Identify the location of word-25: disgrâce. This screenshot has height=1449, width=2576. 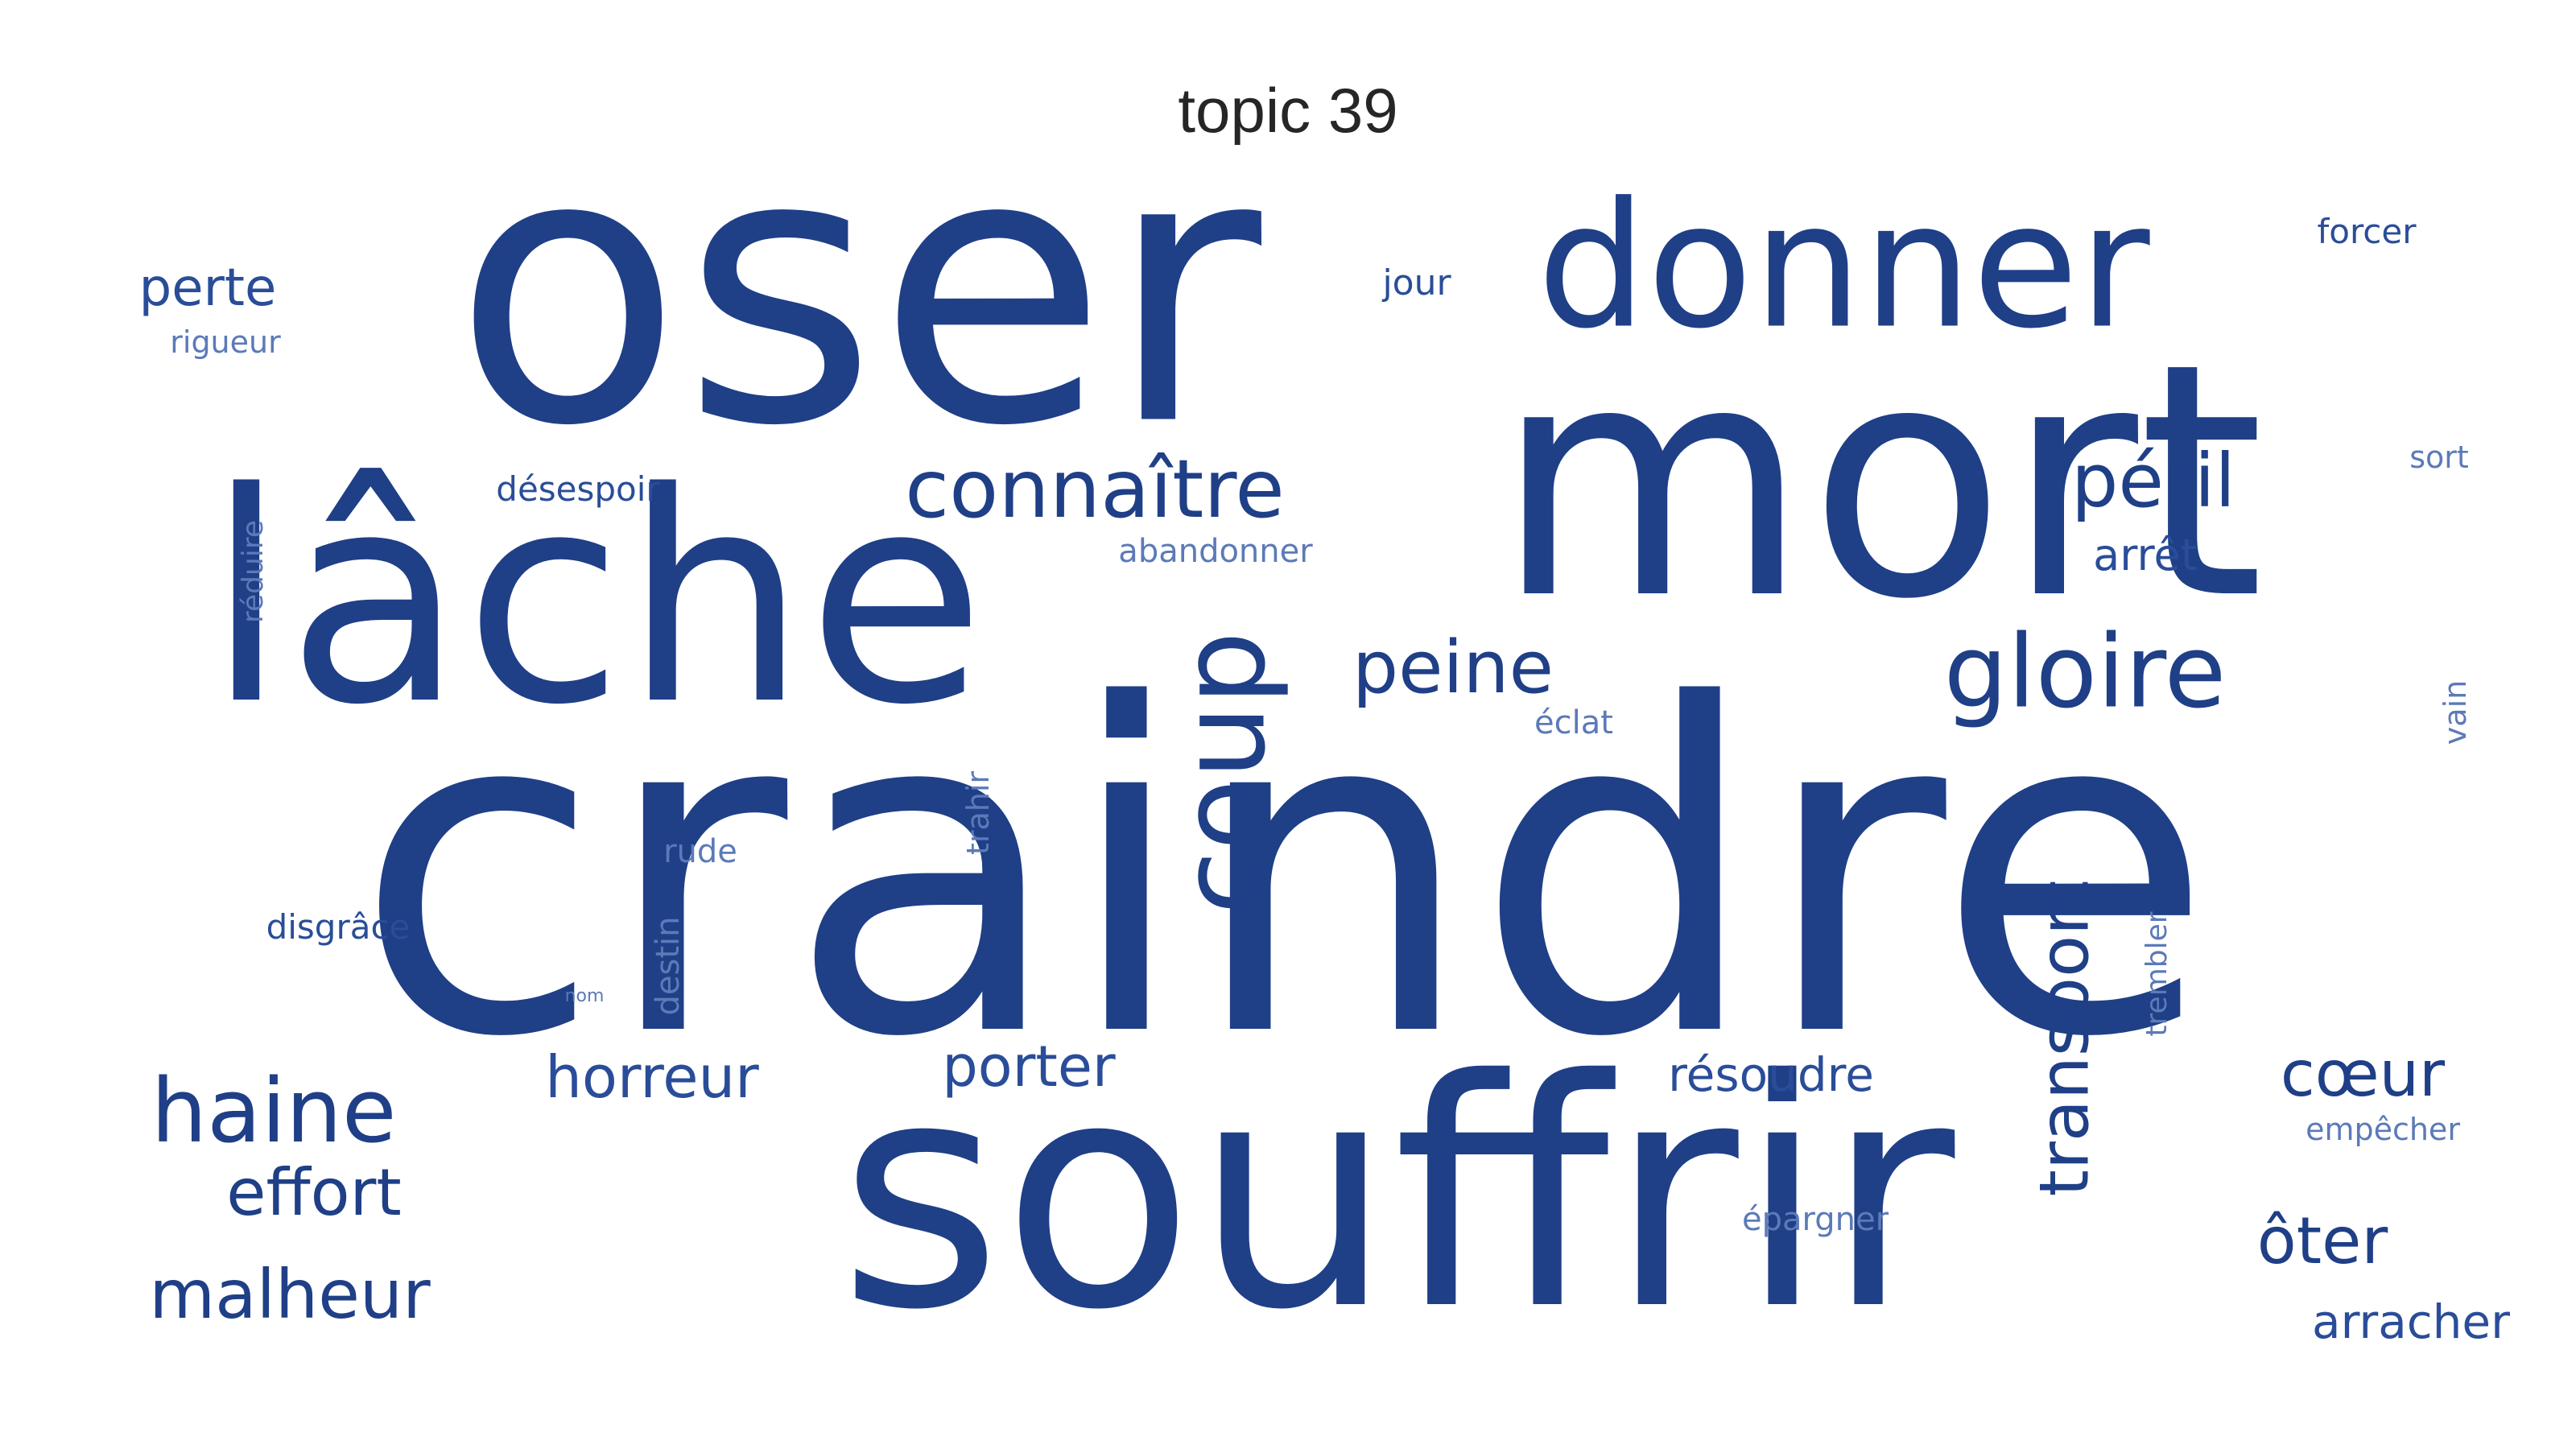
(338, 927).